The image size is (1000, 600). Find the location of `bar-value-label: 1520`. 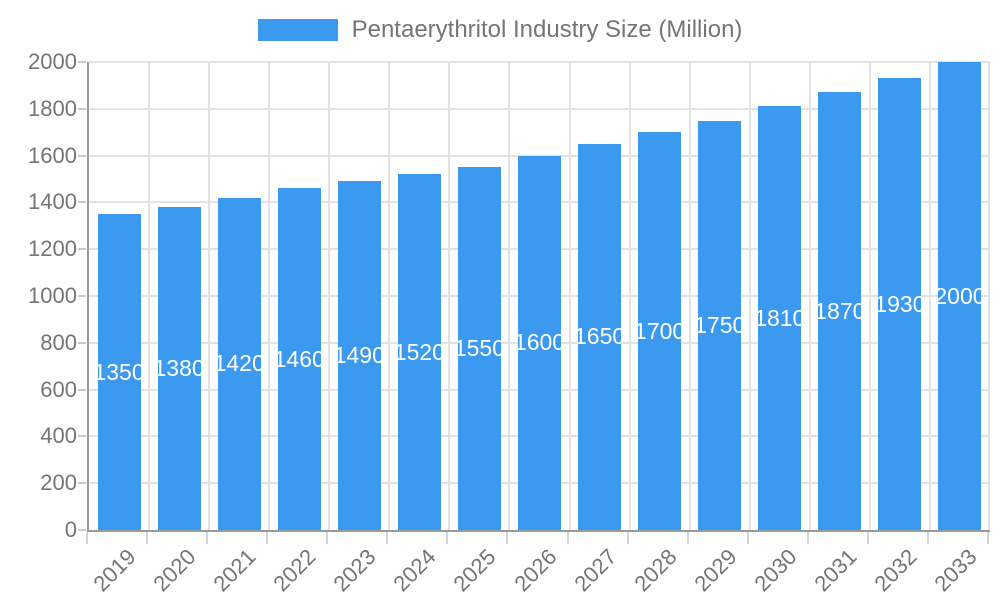

bar-value-label: 1520 is located at coordinates (419, 351).